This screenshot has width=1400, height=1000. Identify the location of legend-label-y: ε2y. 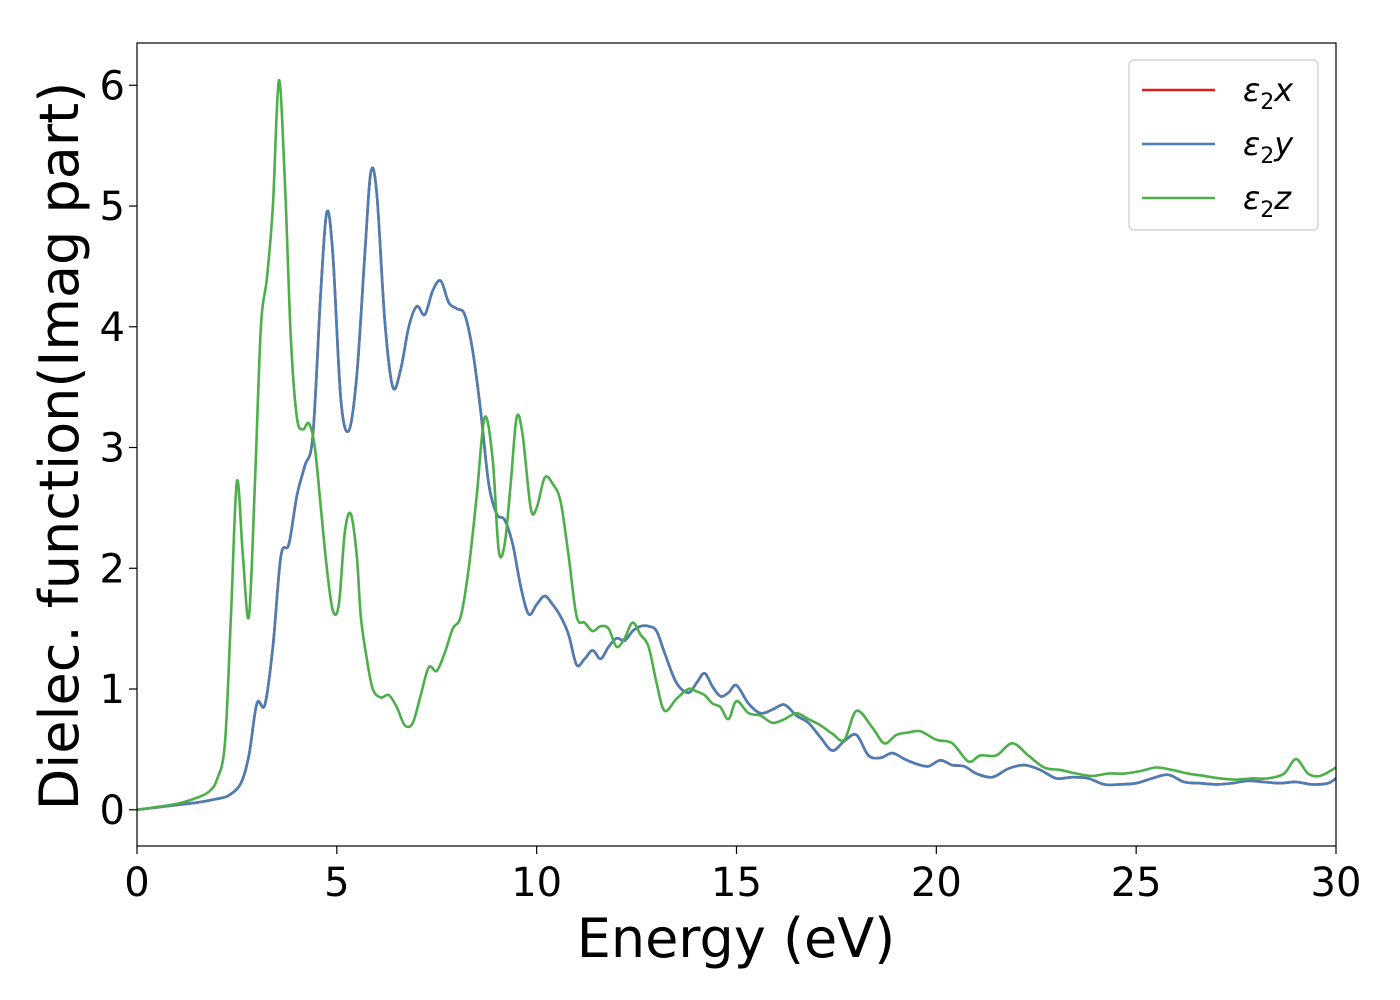
(1268, 147).